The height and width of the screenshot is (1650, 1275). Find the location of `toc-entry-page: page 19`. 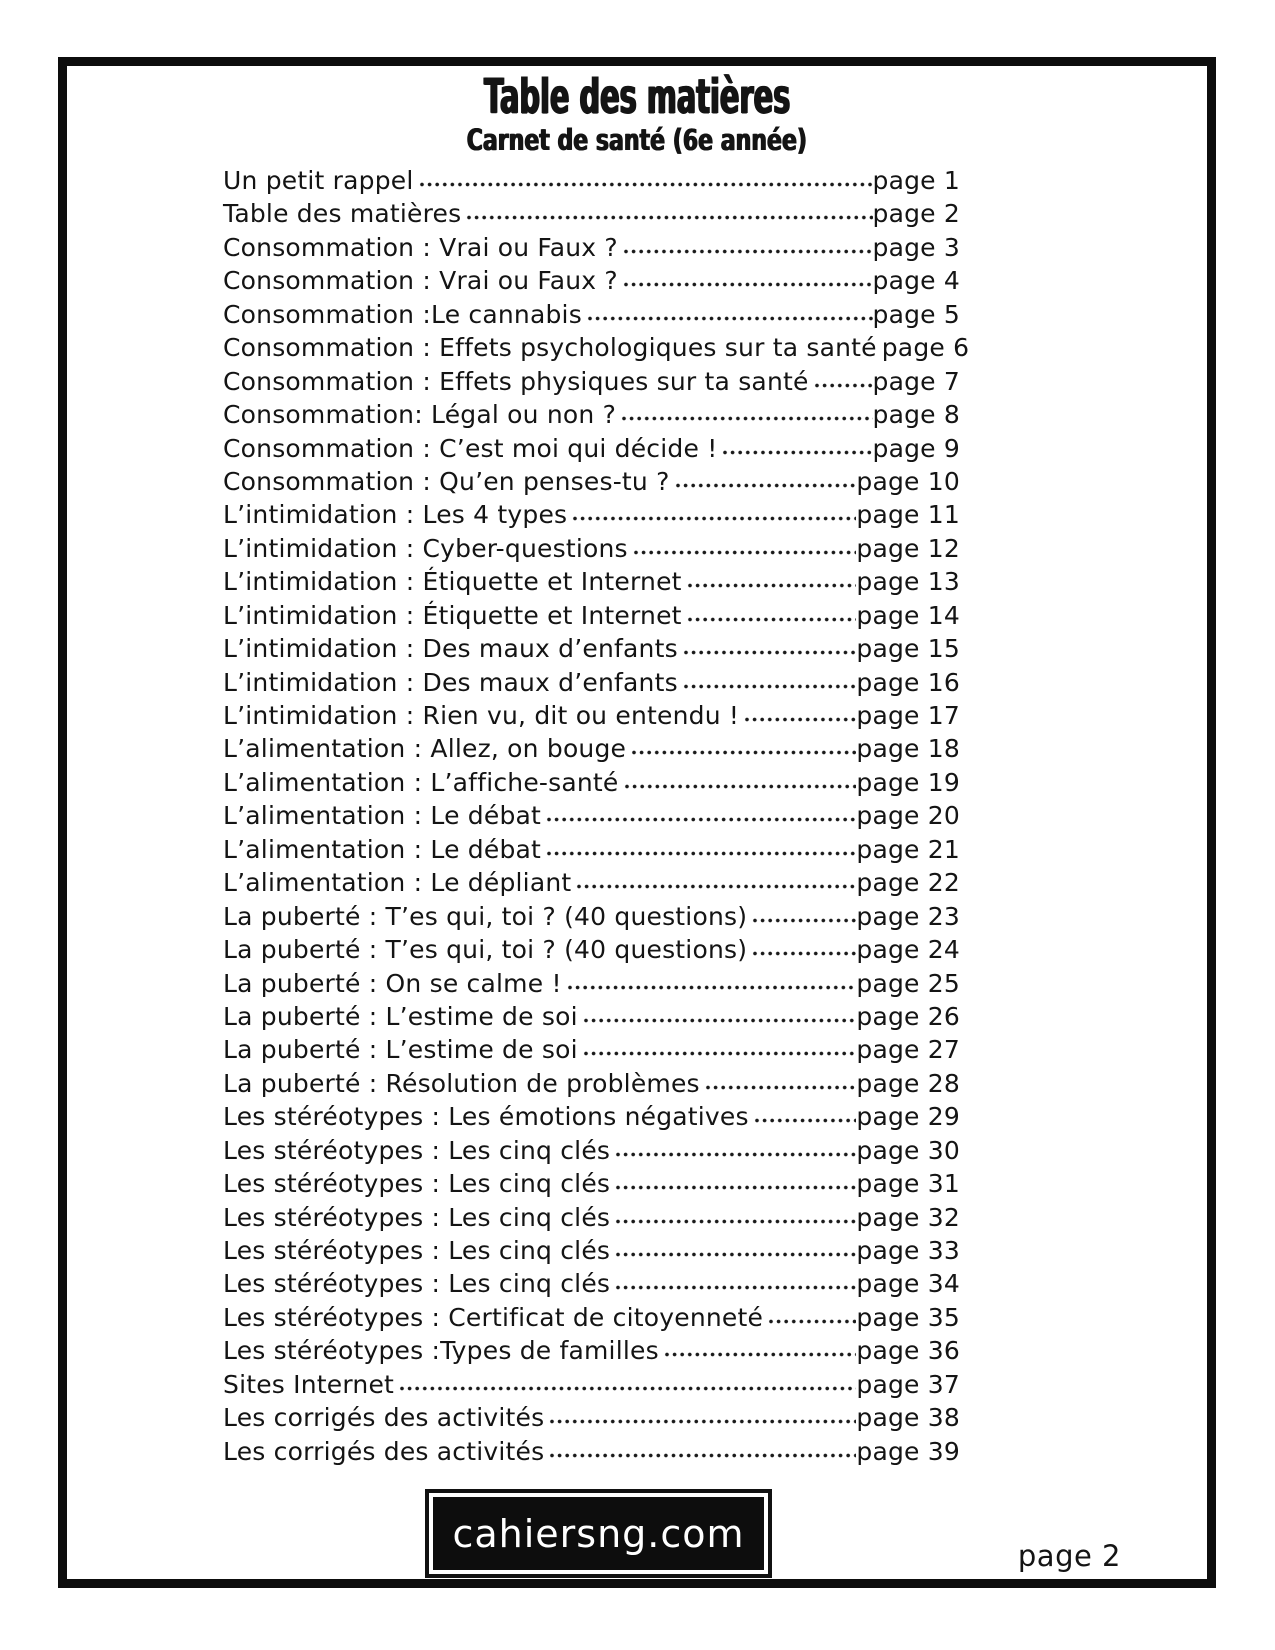

toc-entry-page: page 19 is located at coordinates (908, 782).